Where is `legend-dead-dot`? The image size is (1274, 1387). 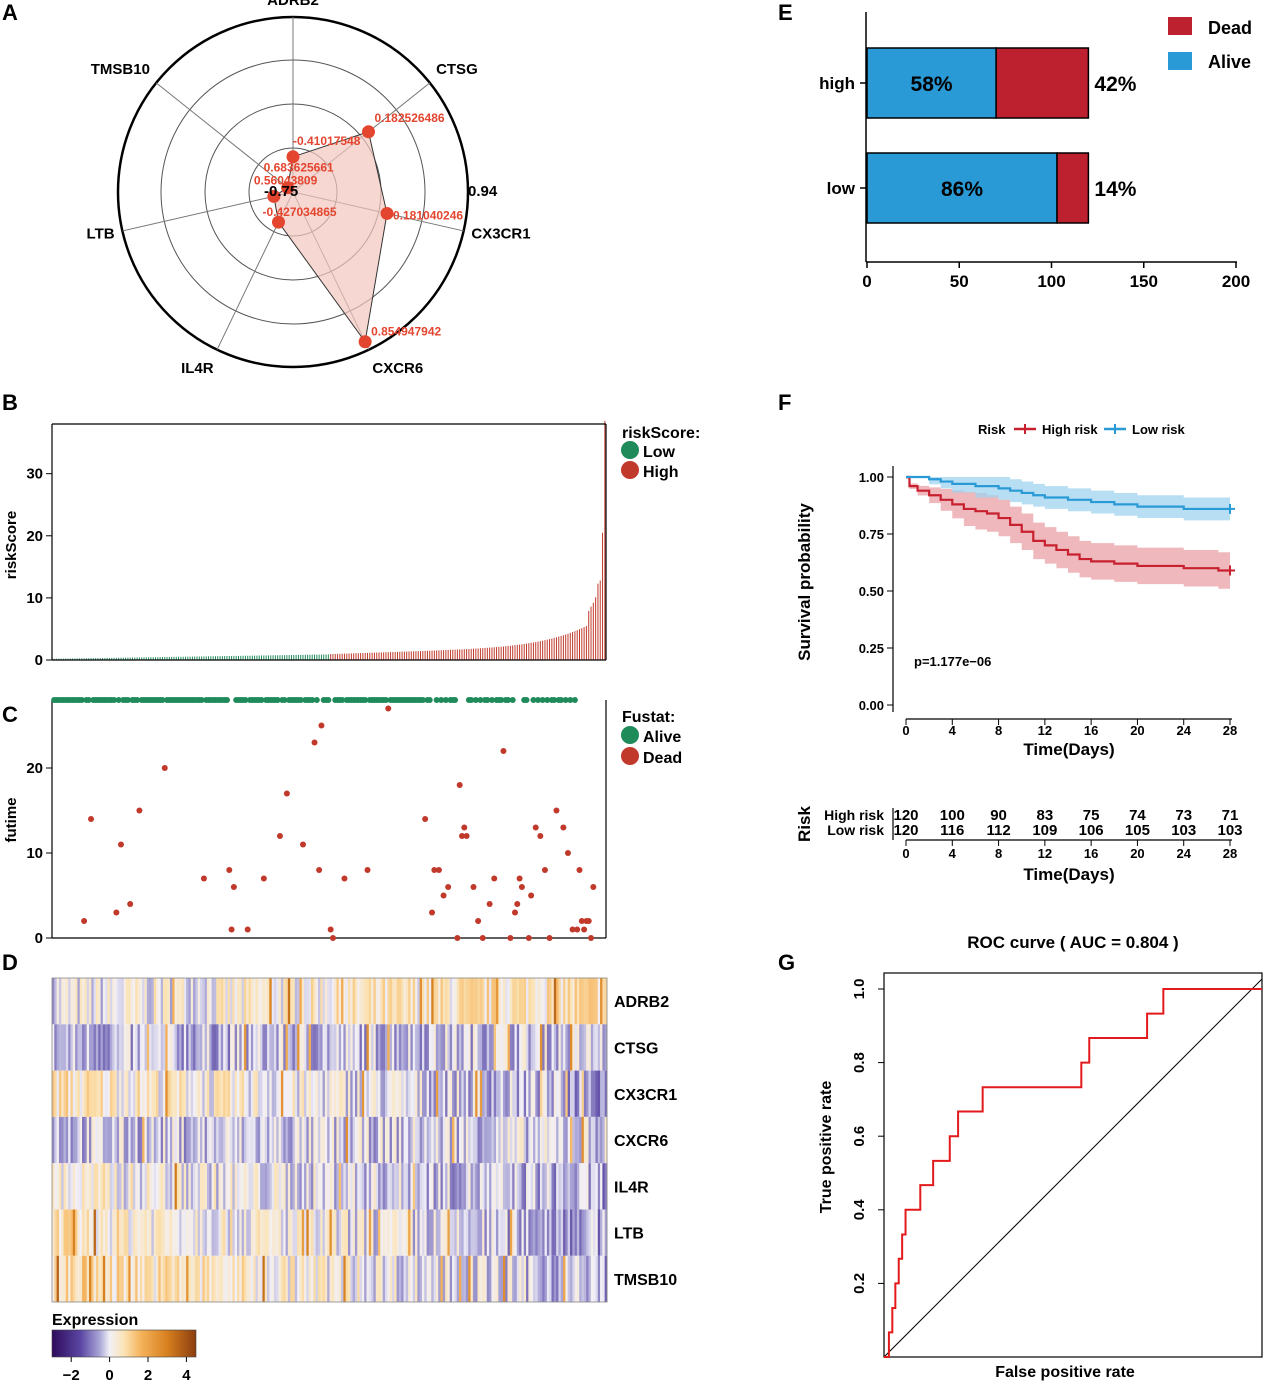 legend-dead-dot is located at coordinates (630, 756).